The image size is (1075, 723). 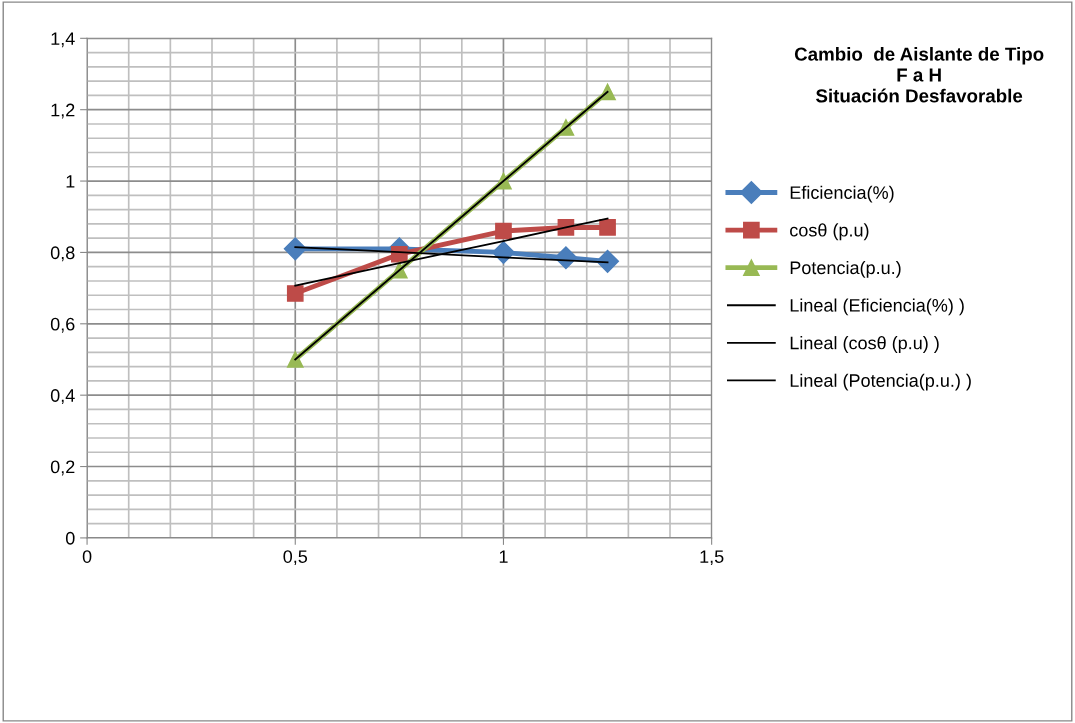 What do you see at coordinates (295, 558) in the screenshot?
I see `x-tick-label: 0,5` at bounding box center [295, 558].